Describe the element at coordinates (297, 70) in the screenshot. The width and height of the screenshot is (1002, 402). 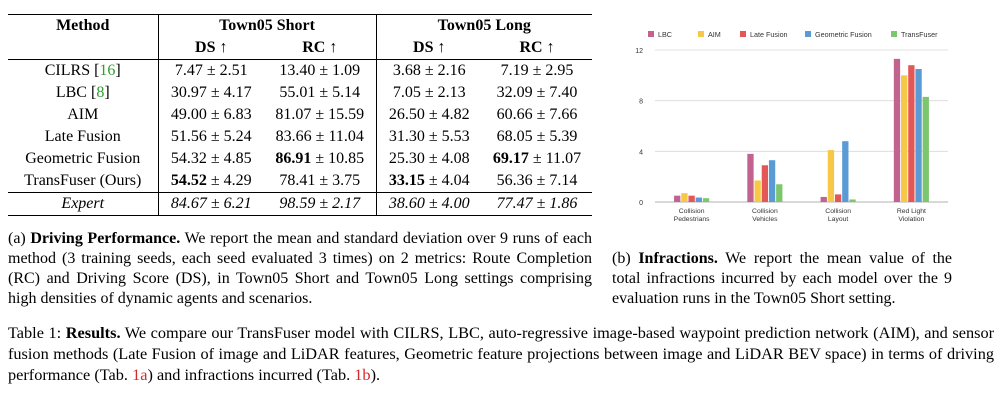
I see `cell-mean: 13.40` at that location.